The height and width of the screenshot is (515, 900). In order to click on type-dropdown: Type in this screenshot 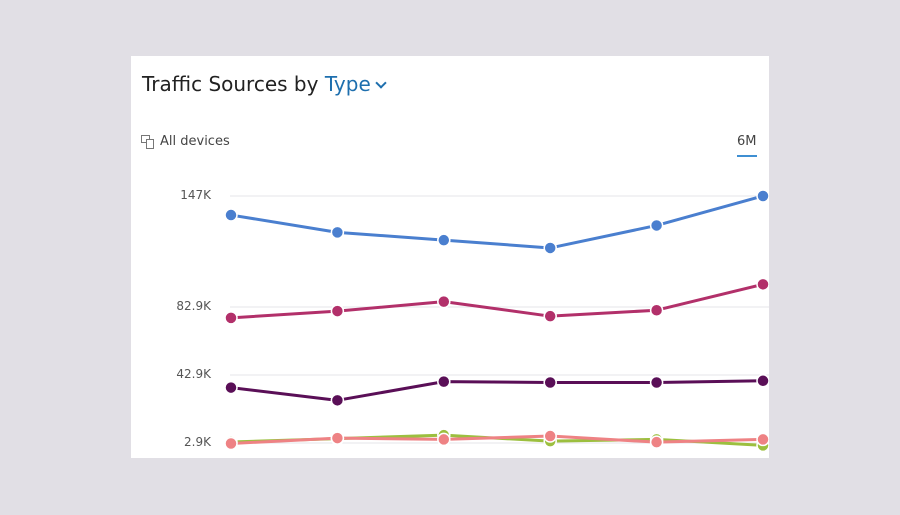, I will do `click(355, 84)`.